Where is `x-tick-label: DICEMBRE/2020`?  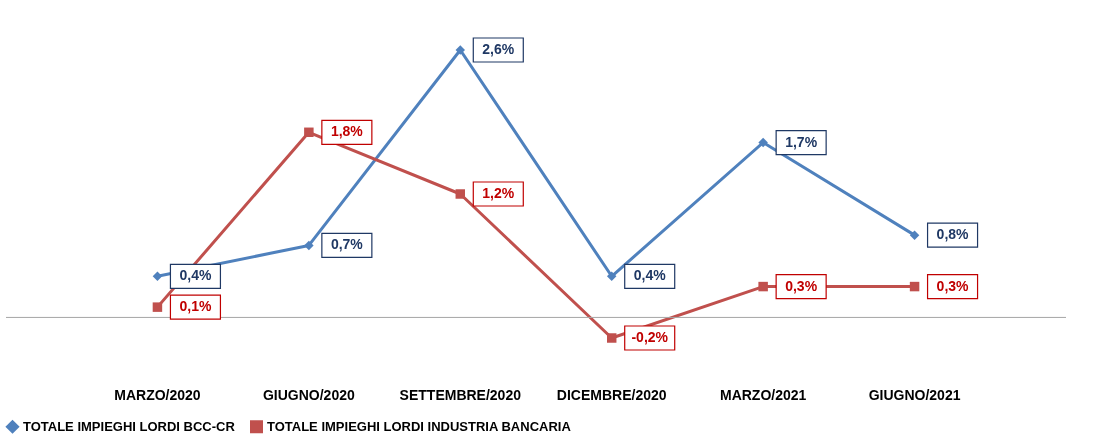 x-tick-label: DICEMBRE/2020 is located at coordinates (611, 394).